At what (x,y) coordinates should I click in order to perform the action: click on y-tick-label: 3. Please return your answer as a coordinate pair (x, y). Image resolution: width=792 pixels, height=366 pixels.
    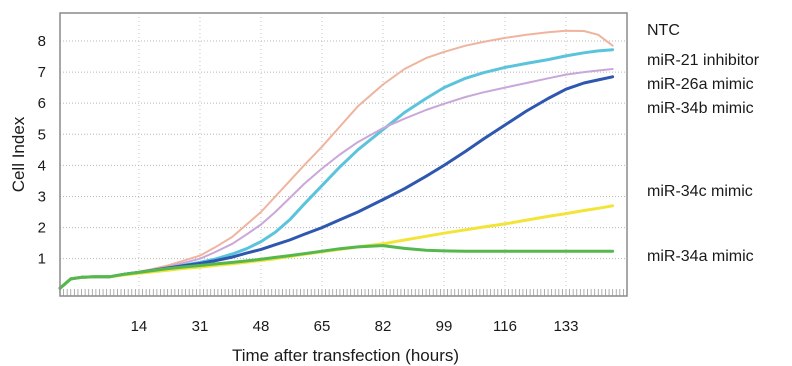
    Looking at the image, I should click on (42, 196).